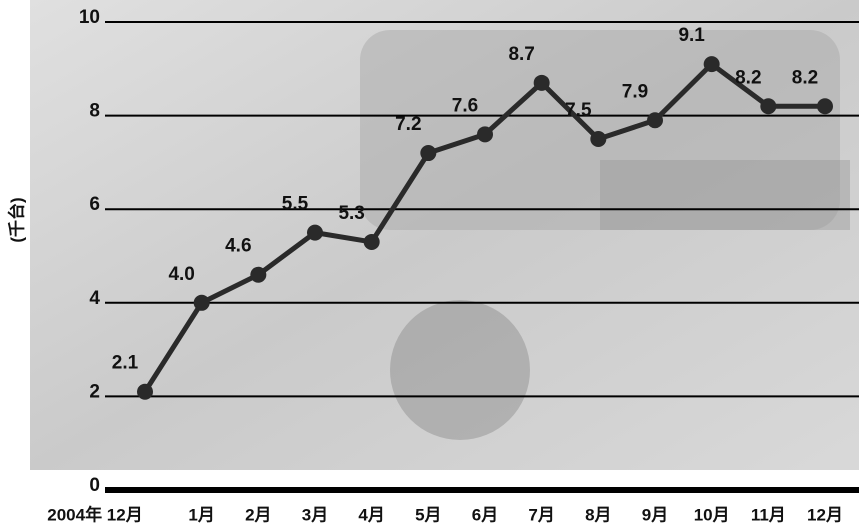 Image resolution: width=859 pixels, height=528 pixels. What do you see at coordinates (94, 391) in the screenshot?
I see `y-tick-label: 2` at bounding box center [94, 391].